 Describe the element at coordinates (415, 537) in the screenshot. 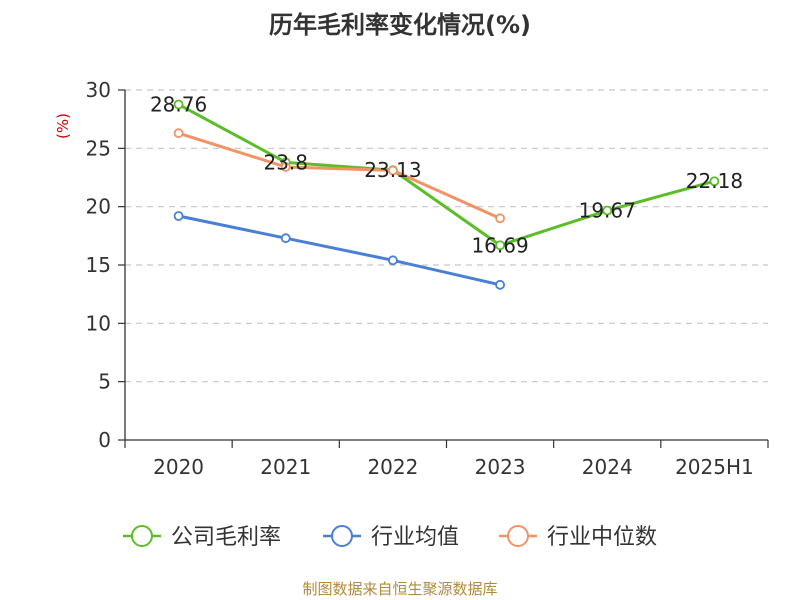

I see `legend-label: 行业均值` at that location.